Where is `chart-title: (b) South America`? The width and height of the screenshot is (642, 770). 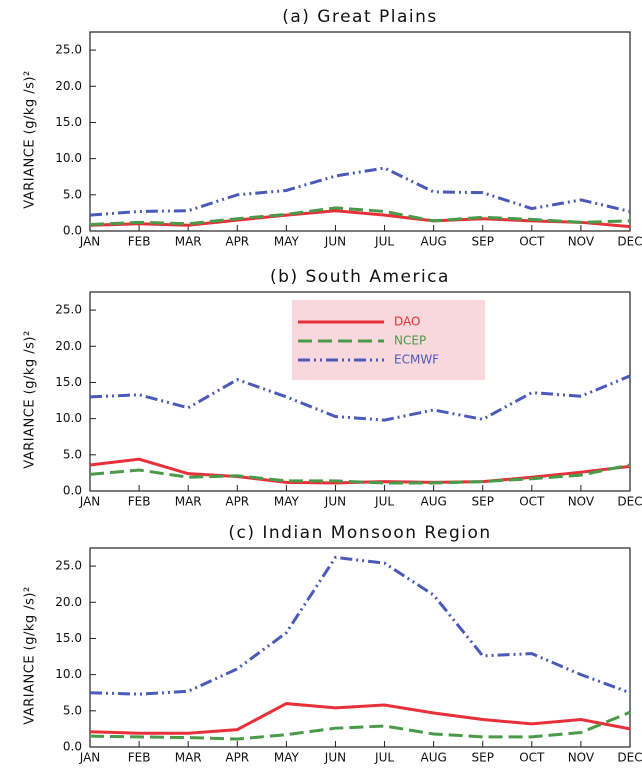 chart-title: (b) South America is located at coordinates (360, 277).